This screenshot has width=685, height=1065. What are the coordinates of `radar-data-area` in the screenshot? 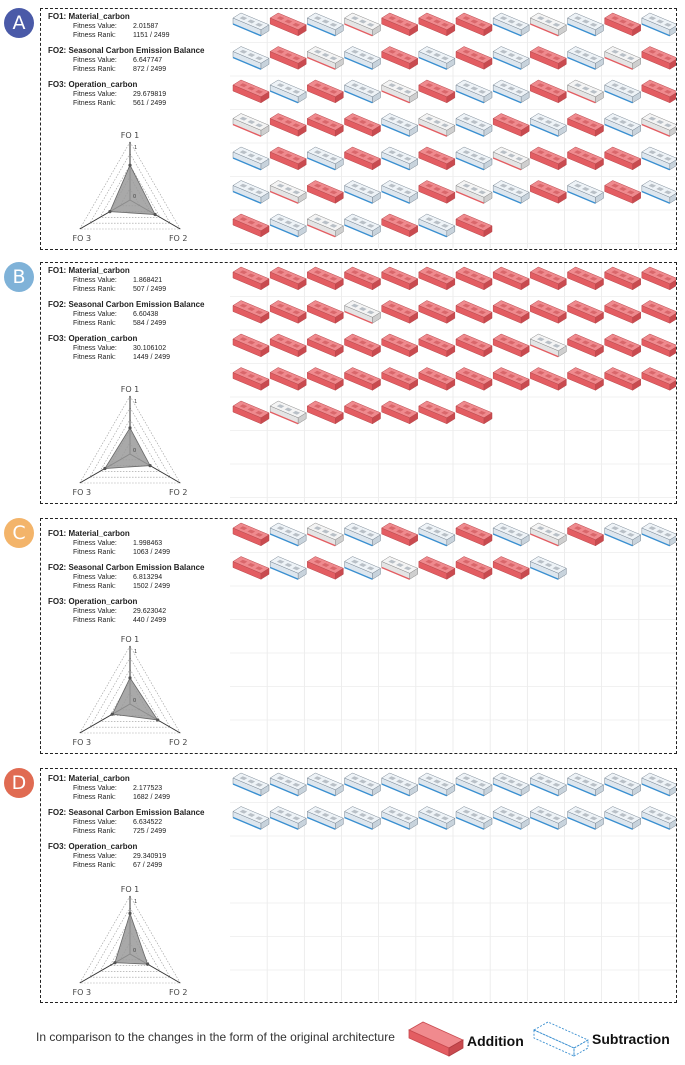 It's located at (132, 189).